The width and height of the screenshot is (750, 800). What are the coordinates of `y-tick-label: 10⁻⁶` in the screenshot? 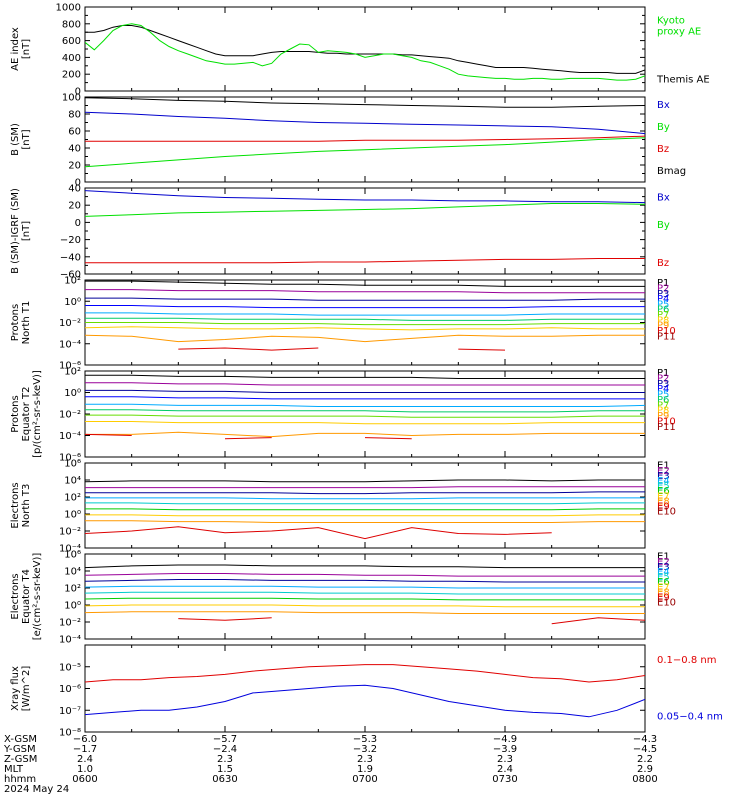 It's located at (70, 689).